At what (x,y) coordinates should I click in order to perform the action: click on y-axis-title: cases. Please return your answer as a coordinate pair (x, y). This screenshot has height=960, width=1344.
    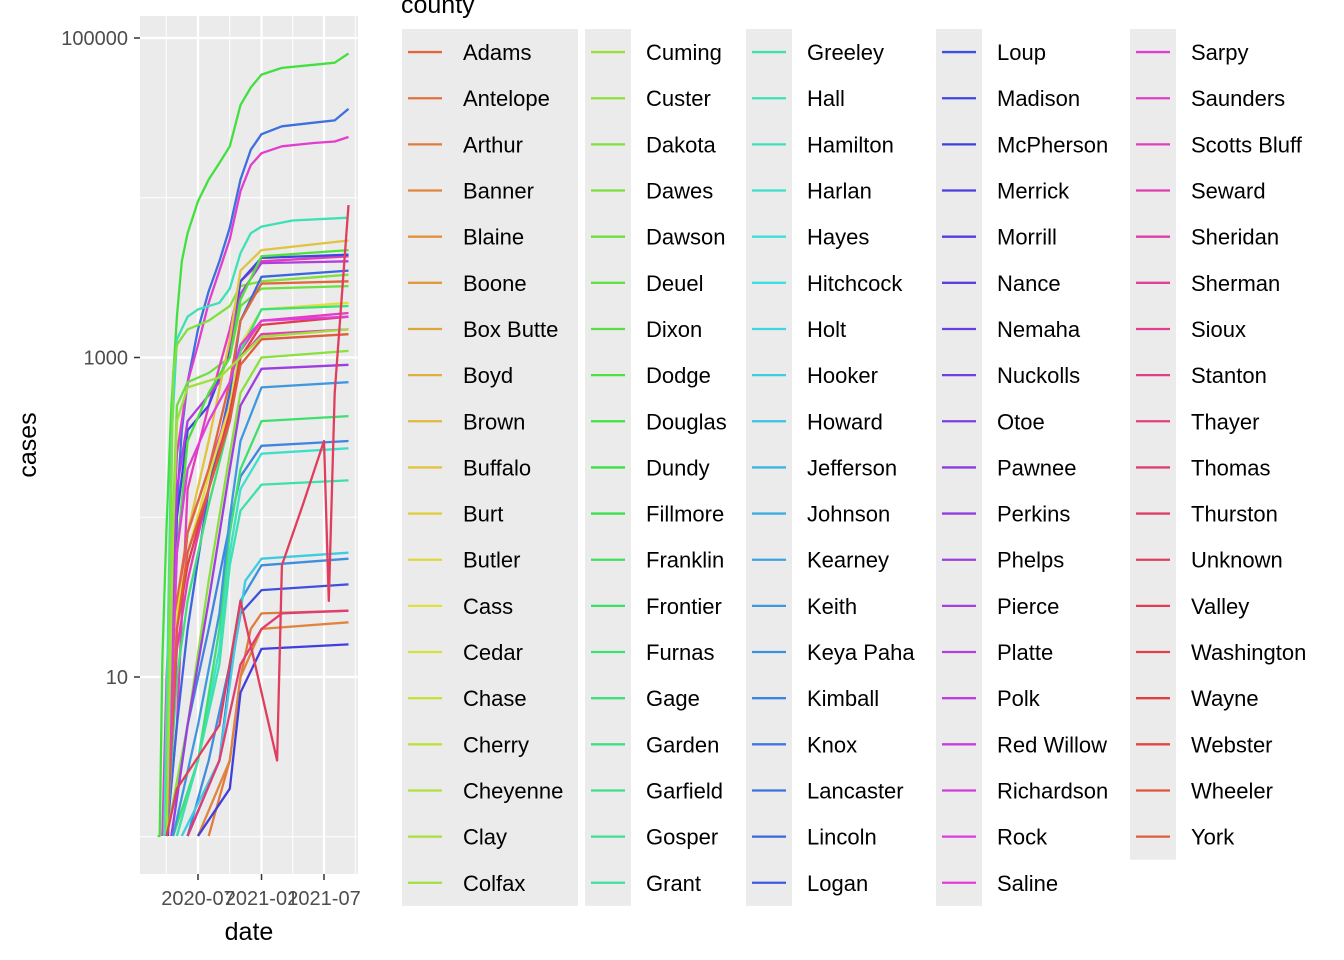
    Looking at the image, I should click on (28, 444).